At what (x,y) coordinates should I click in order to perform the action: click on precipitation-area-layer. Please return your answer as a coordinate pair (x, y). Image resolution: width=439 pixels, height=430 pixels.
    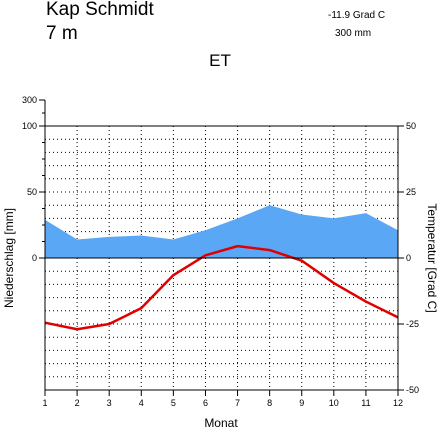
    Looking at the image, I should click on (221, 231).